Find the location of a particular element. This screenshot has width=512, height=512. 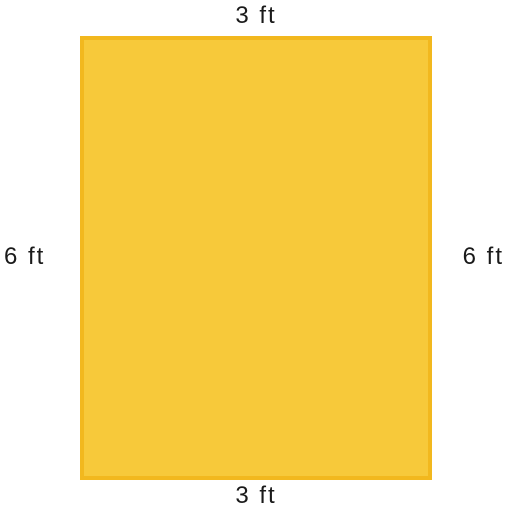

bottom-side-label: 3 ft is located at coordinates (256, 495).